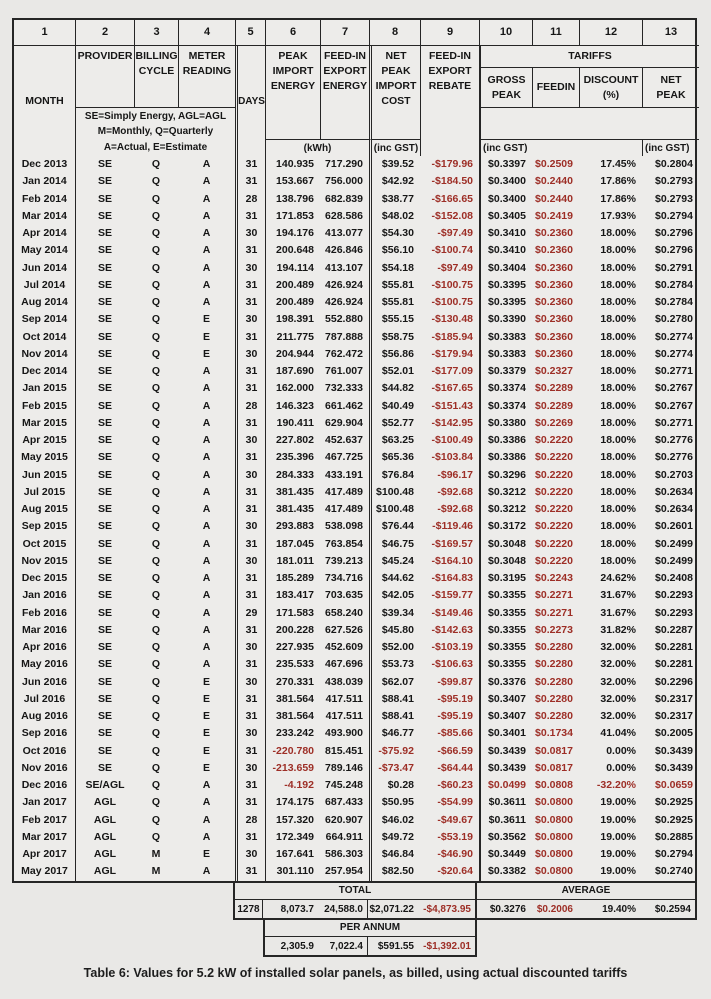 The height and width of the screenshot is (999, 711). What do you see at coordinates (156, 77) in the screenshot?
I see `col-header-billing-cycle: BILLING CYCLE` at bounding box center [156, 77].